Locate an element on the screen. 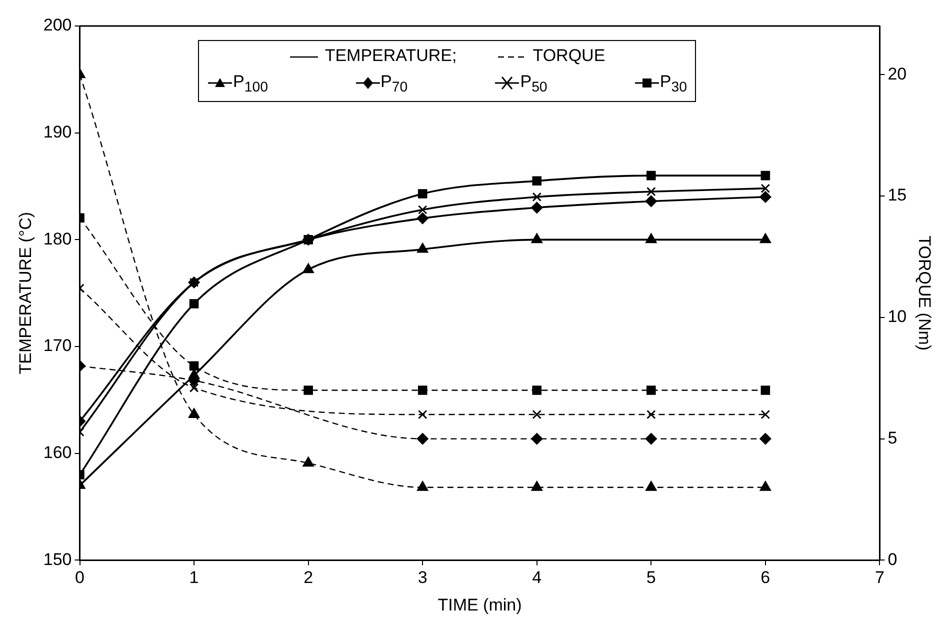 The image size is (952, 628). y-tick-label: 180 is located at coordinates (57, 238).